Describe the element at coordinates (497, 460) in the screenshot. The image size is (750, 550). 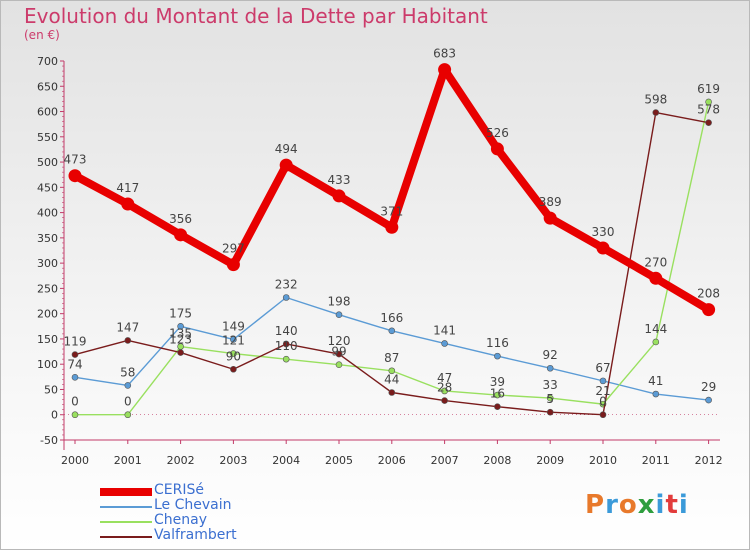
I see `x-tick-label: 2008` at that location.